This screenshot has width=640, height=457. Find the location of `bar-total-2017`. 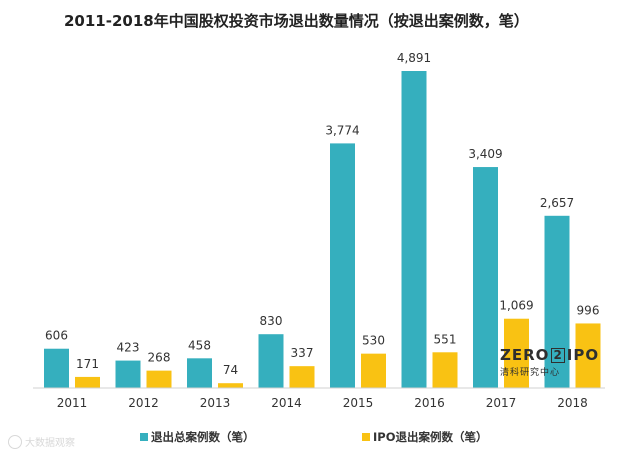

bar-total-2017 is located at coordinates (485, 277).